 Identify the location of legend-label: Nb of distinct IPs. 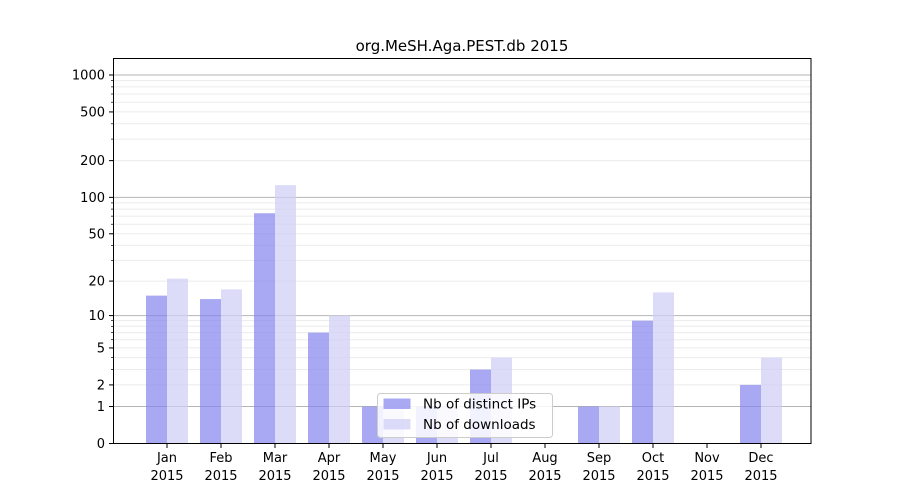
(479, 405).